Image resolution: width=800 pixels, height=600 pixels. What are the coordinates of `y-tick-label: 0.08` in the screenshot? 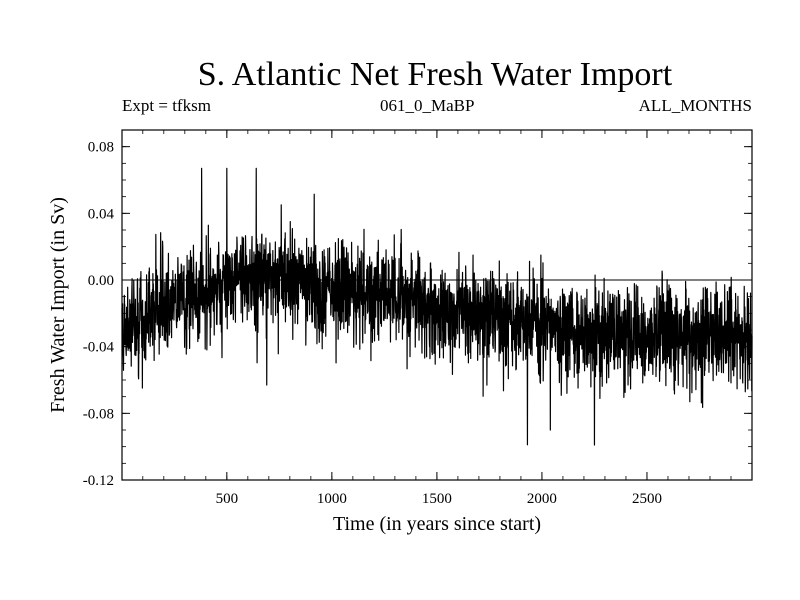 It's located at (101, 148).